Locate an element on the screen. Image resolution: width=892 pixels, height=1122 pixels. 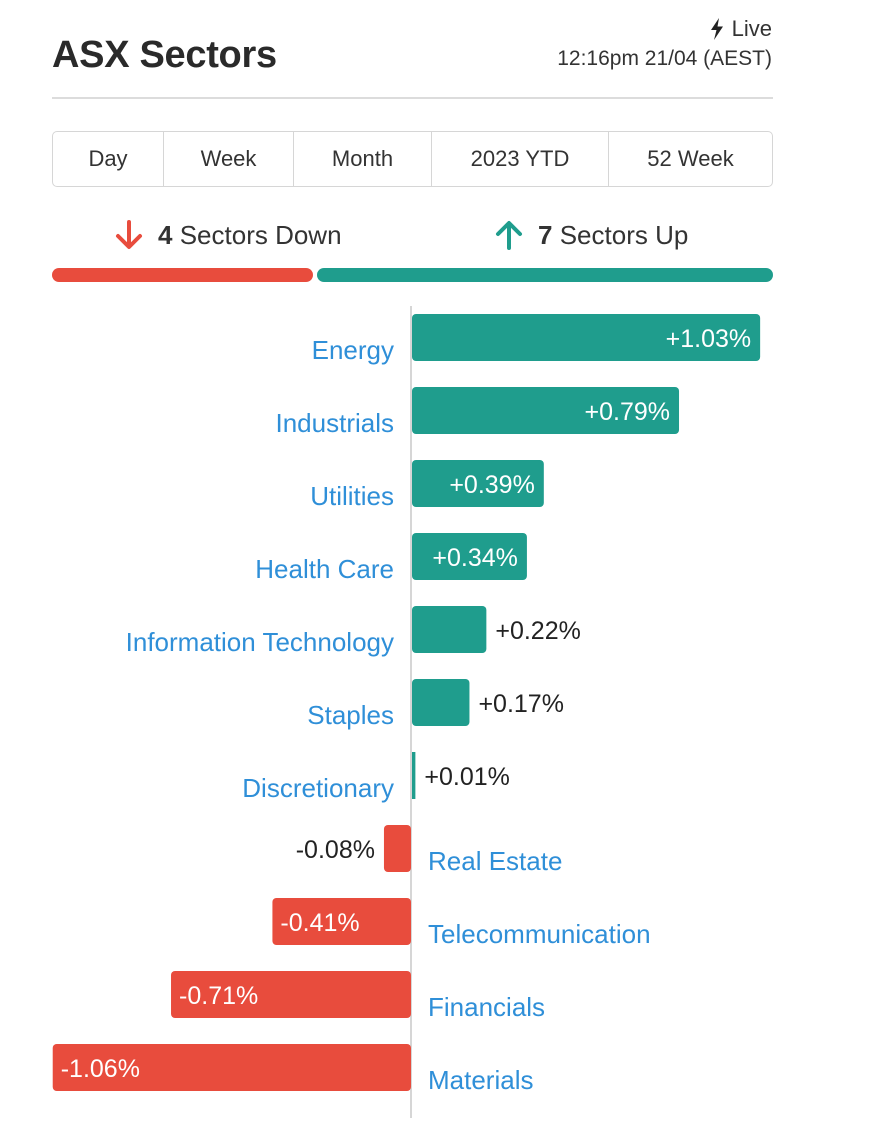
value-label-health-care: +0.34% is located at coordinates (475, 558).